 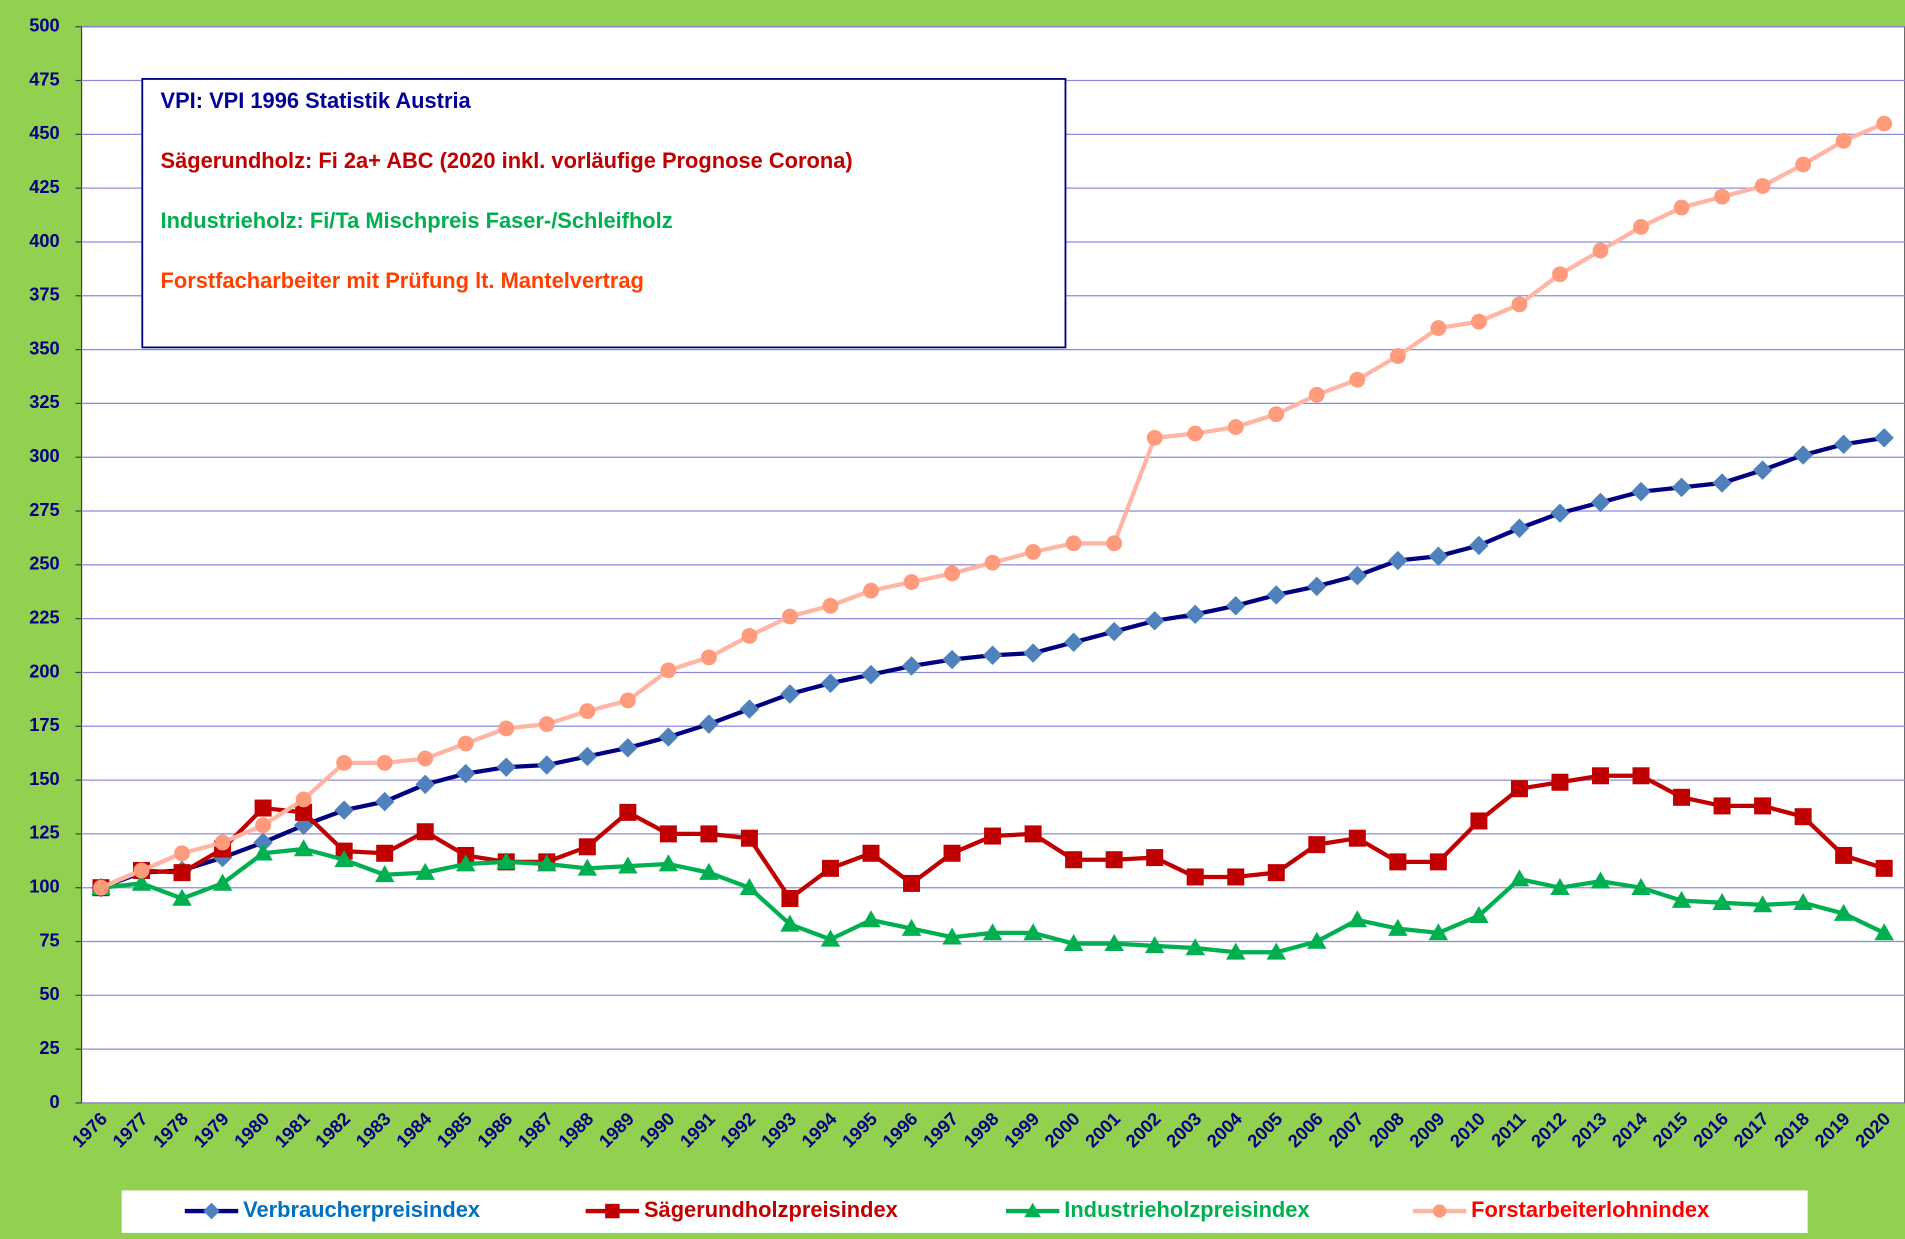 What do you see at coordinates (44, 779) in the screenshot?
I see `y-tick-label: 150` at bounding box center [44, 779].